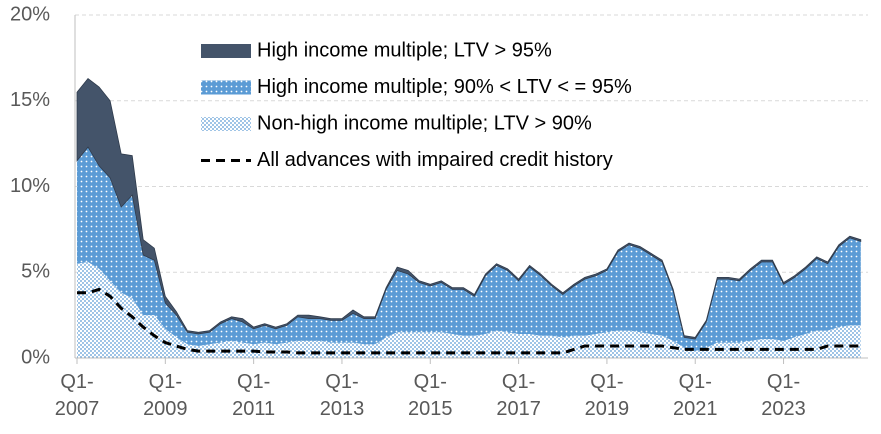 The image size is (881, 434). What do you see at coordinates (30, 14) in the screenshot?
I see `y-tick-label: 20%` at bounding box center [30, 14].